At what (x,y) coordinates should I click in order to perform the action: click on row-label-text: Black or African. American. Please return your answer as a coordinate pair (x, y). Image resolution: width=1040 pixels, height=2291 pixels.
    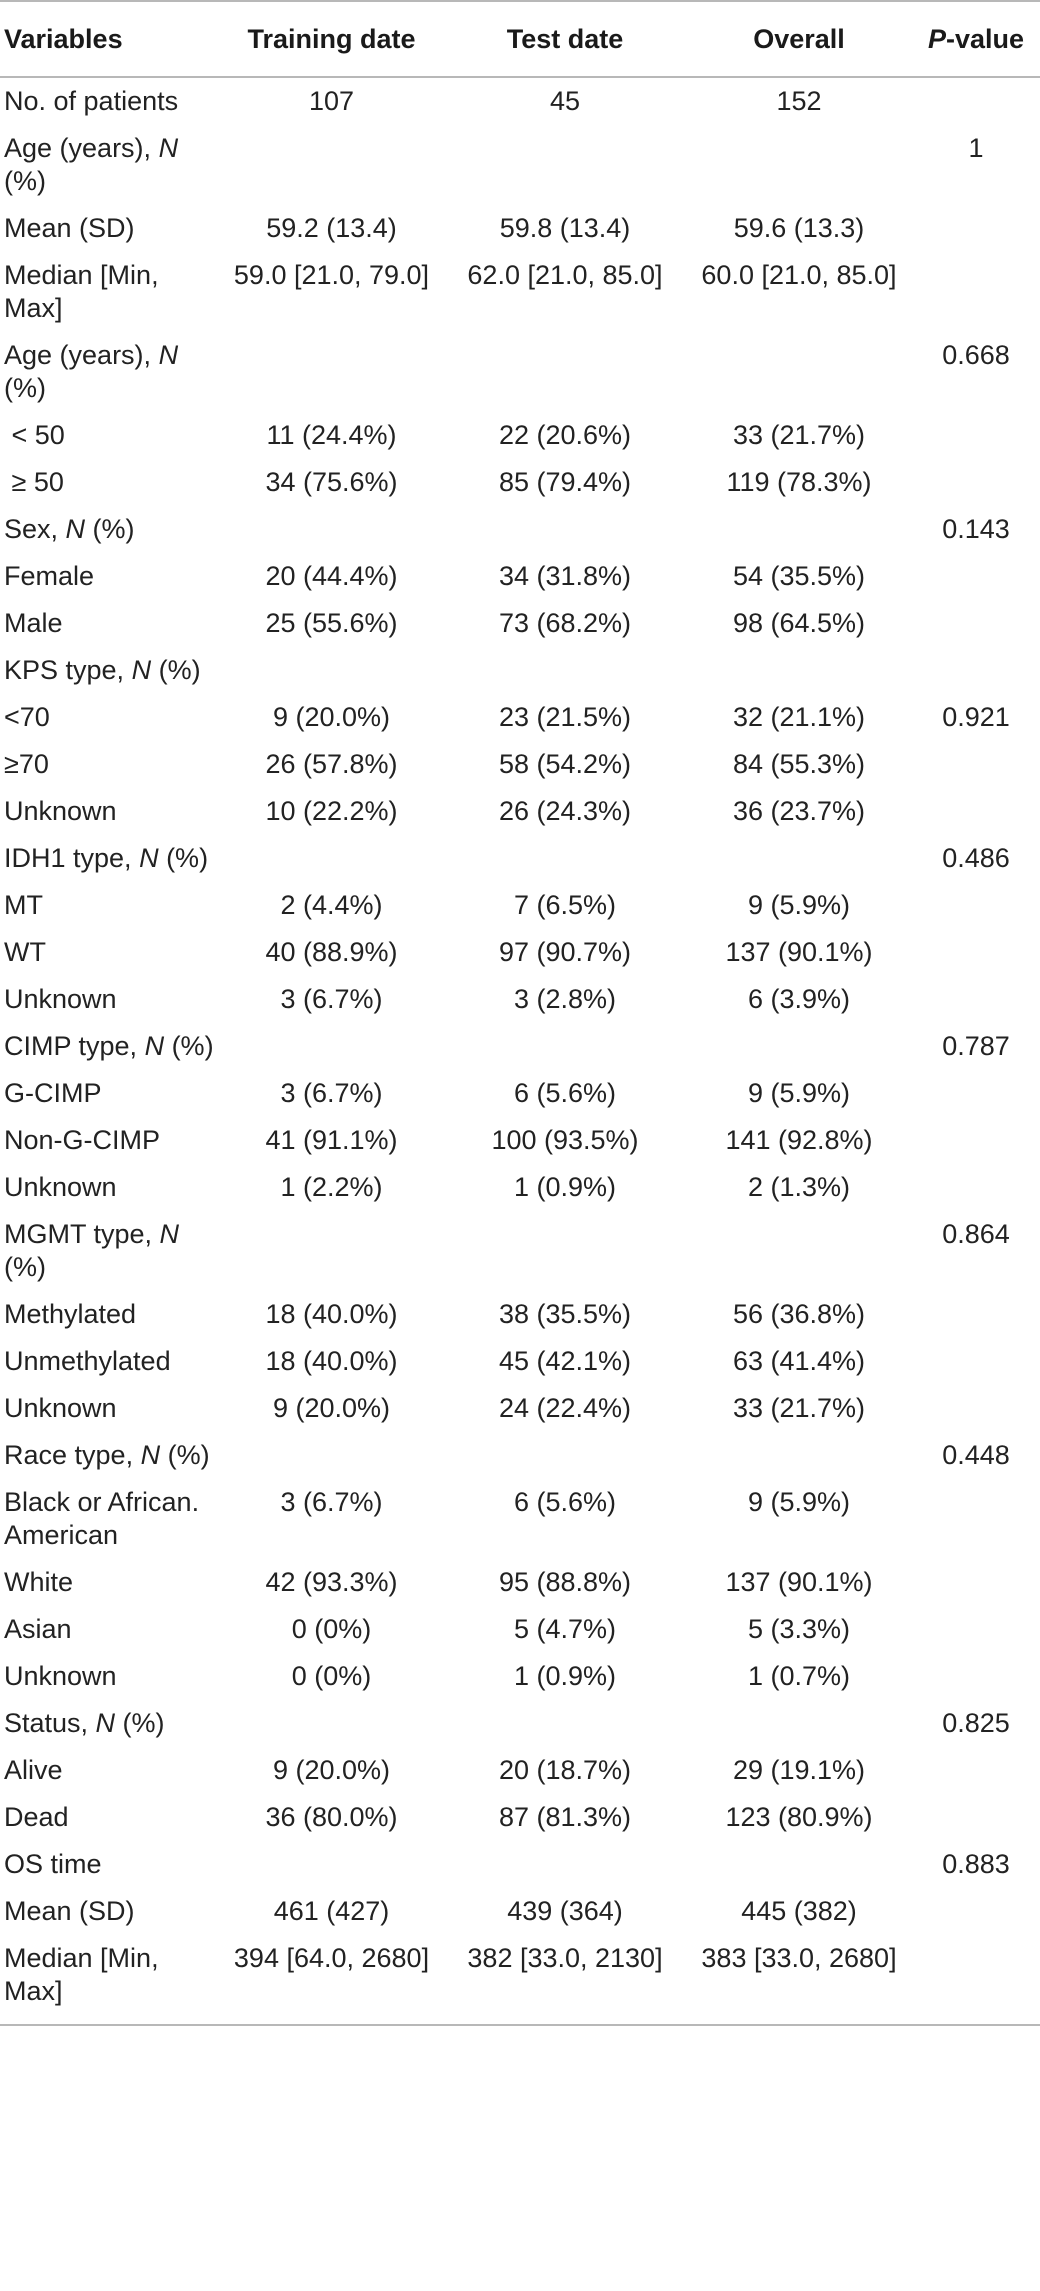
    Looking at the image, I should click on (102, 1518).